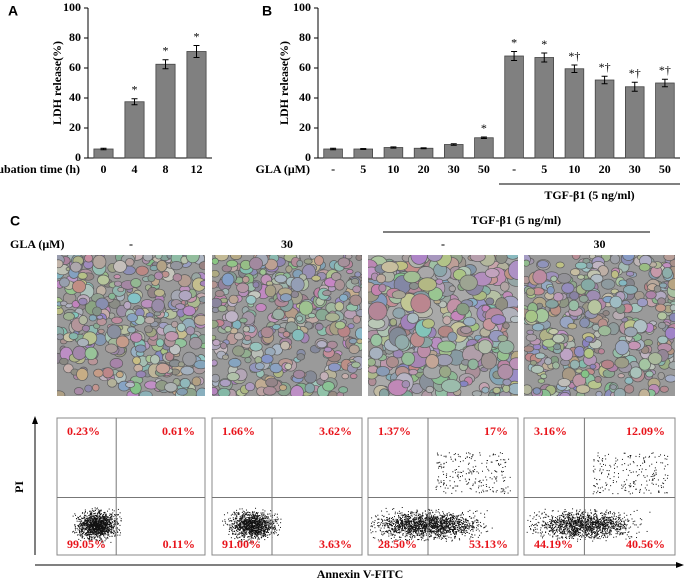  Describe the element at coordinates (104, 169) in the screenshot. I see `x-tick-label: 0` at that location.